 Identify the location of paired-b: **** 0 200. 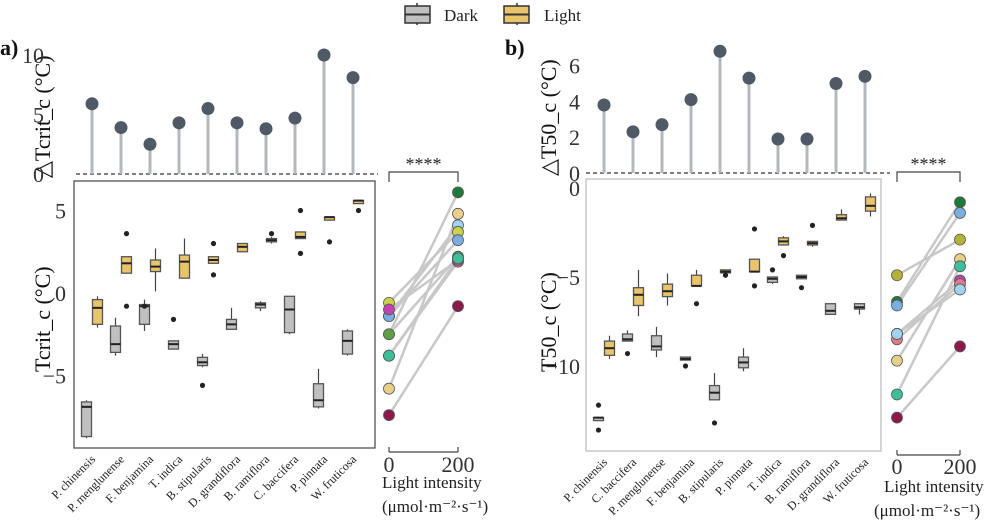
(934, 316).